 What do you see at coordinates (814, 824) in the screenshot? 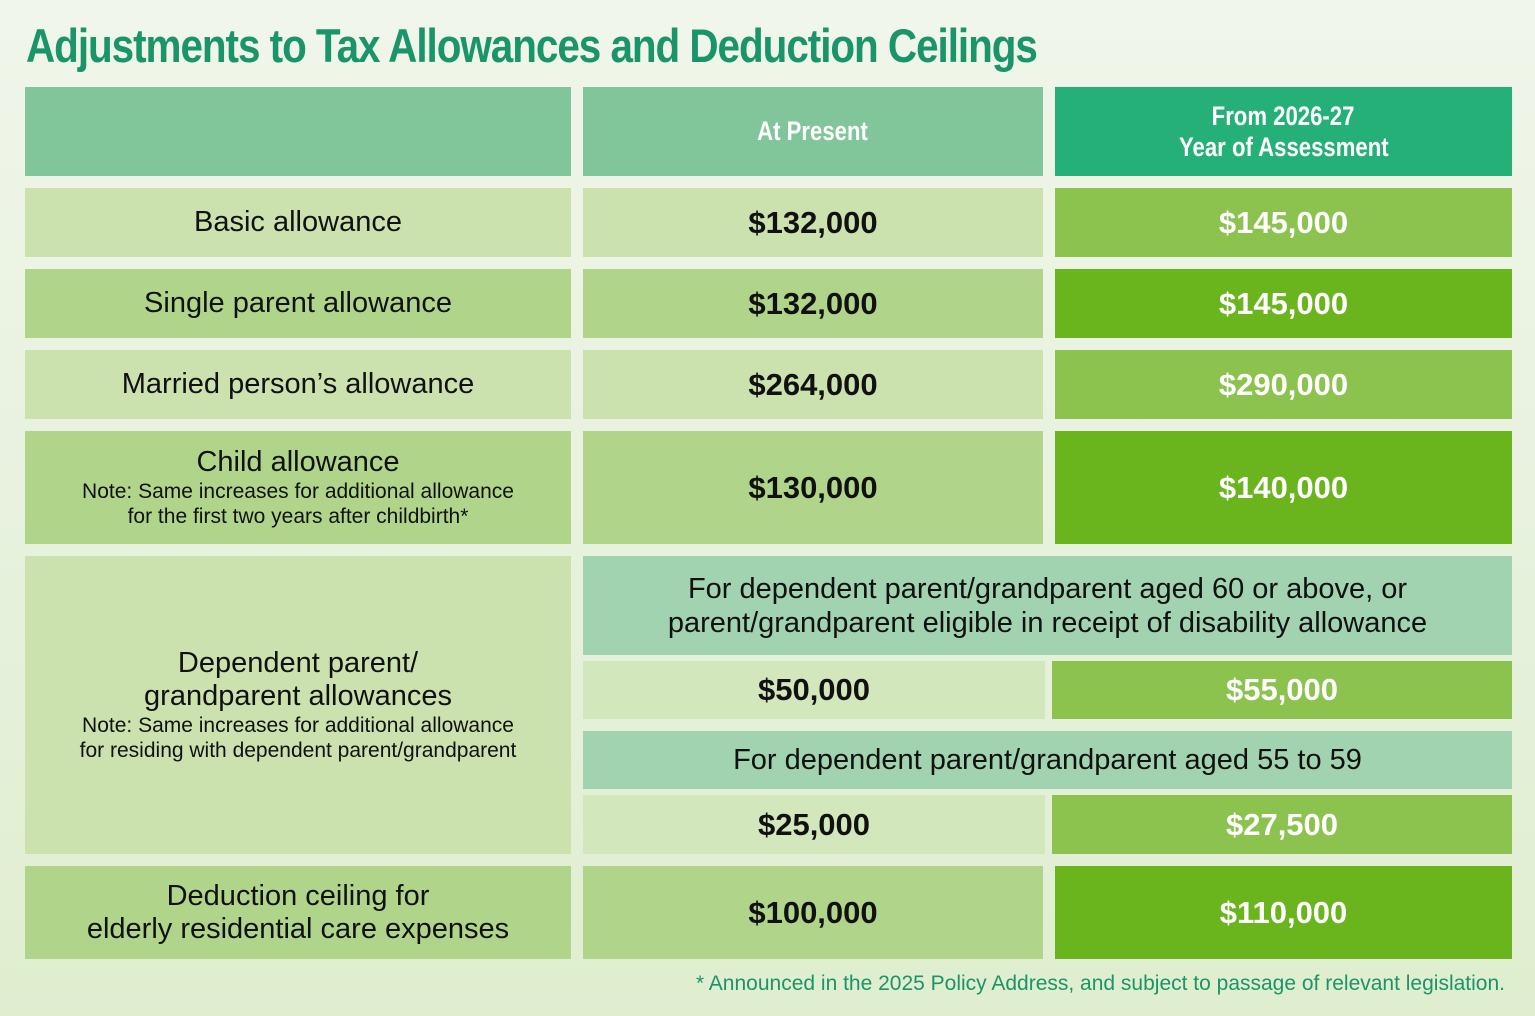
I see `present-aged-55-59: $25,000` at bounding box center [814, 824].